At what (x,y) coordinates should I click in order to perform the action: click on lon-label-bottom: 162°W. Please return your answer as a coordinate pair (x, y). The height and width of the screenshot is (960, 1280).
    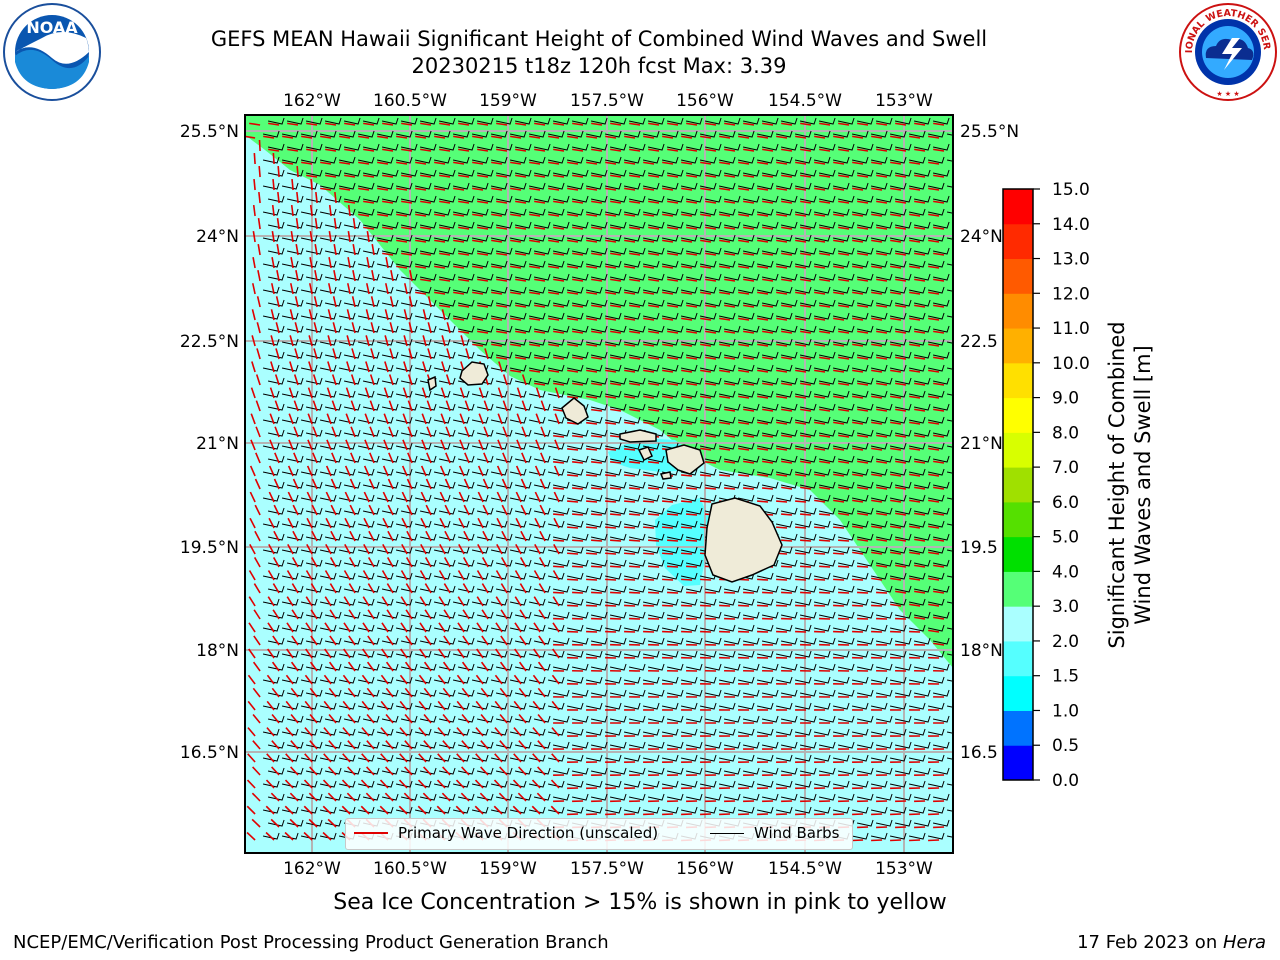
    Looking at the image, I should click on (312, 869).